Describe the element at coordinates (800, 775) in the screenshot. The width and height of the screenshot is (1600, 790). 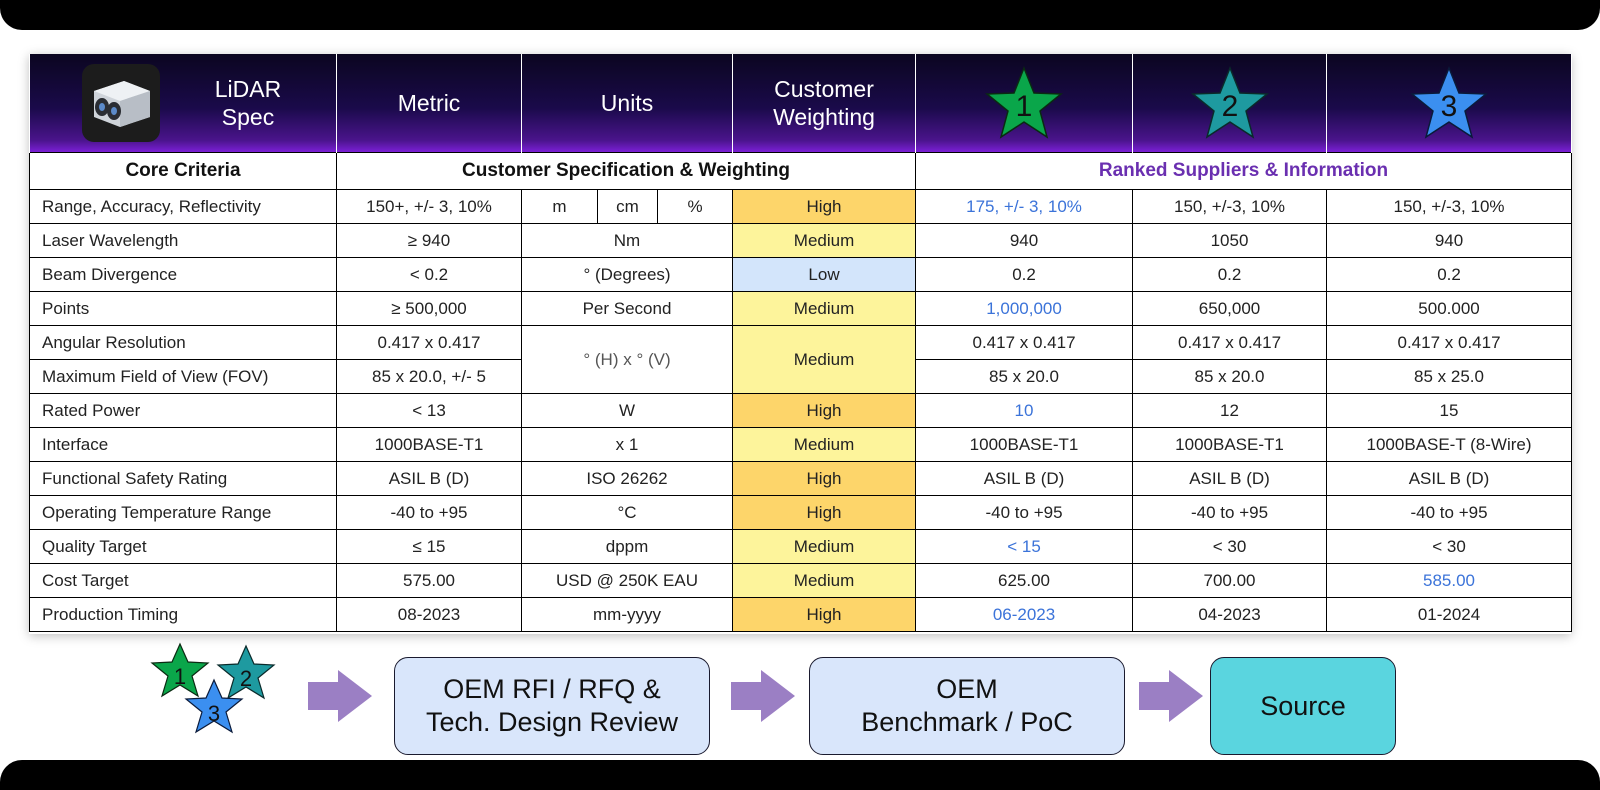
I see `bottom-frame-bar` at that location.